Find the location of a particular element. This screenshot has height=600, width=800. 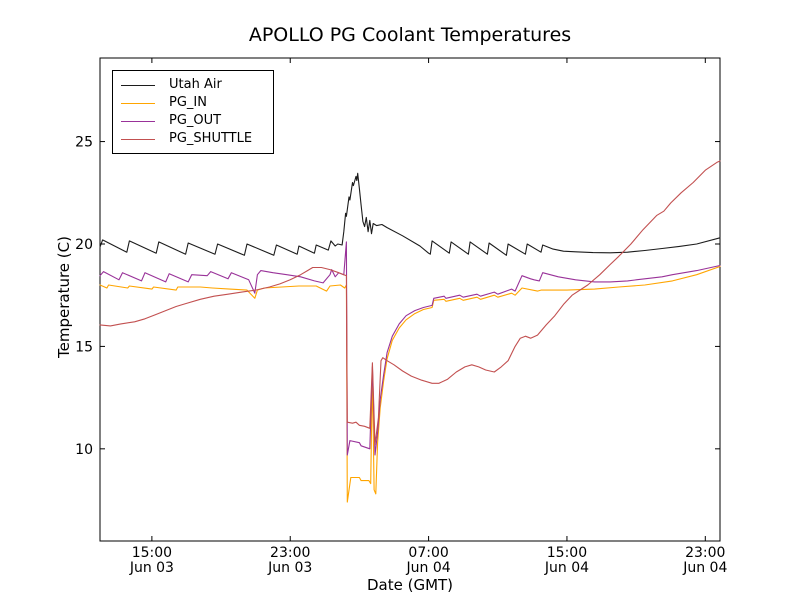

legend-line-sample-pg-in is located at coordinates (138, 103).